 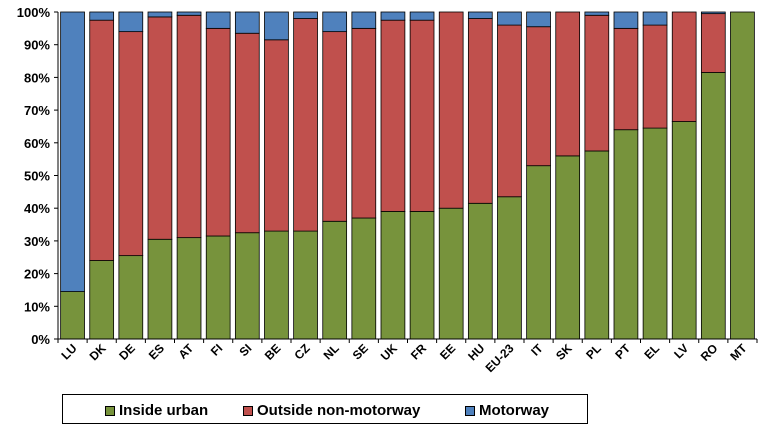 I want to click on bar-segment-de-inside-urban, so click(x=131, y=297).